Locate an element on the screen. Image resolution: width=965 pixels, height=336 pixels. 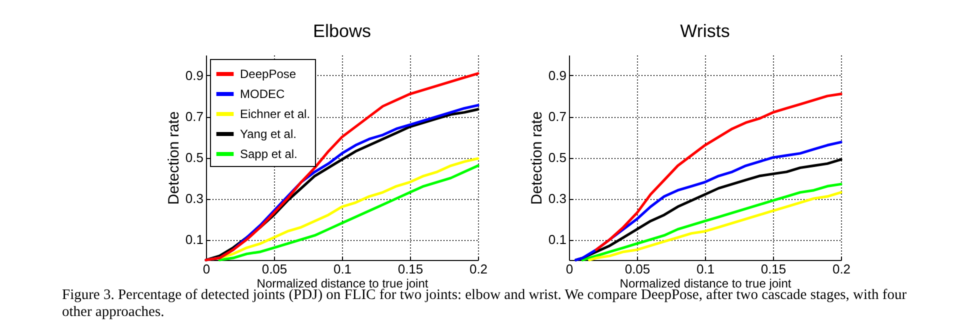
chart-title: Wrists is located at coordinates (705, 31).